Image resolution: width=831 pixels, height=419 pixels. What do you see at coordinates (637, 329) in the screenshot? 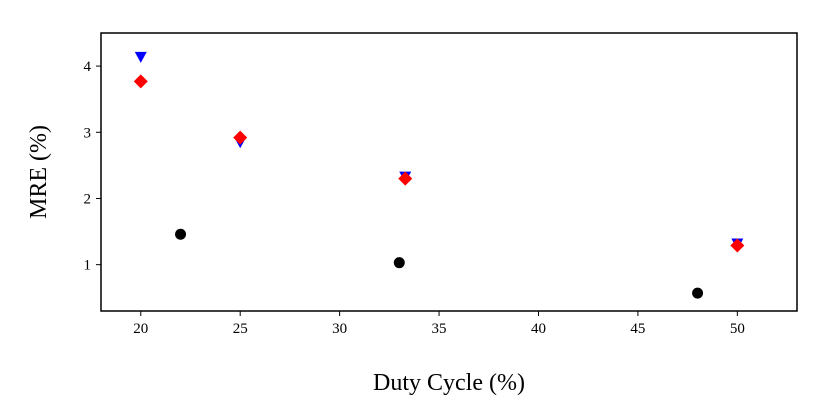
I see `x-tick-label: 45` at bounding box center [637, 329].